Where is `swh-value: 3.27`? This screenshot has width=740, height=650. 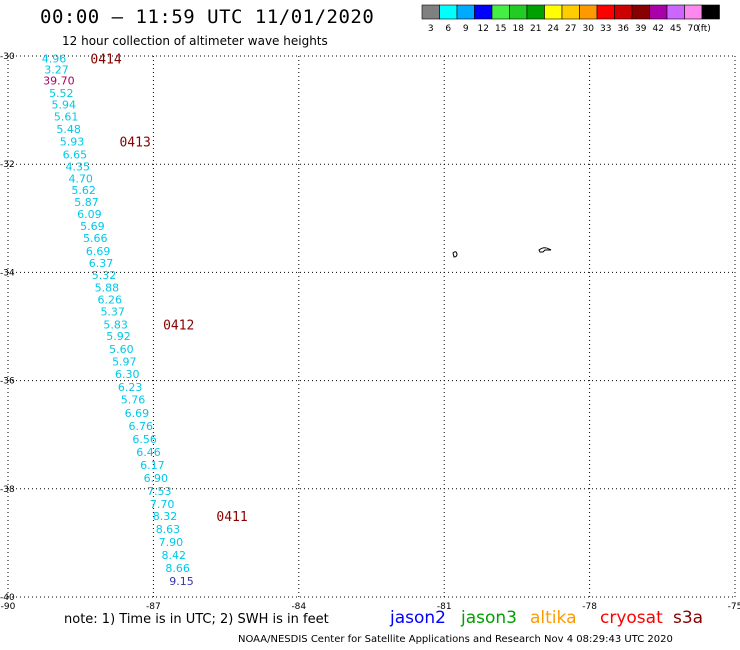
swh-value: 3.27 is located at coordinates (56, 70).